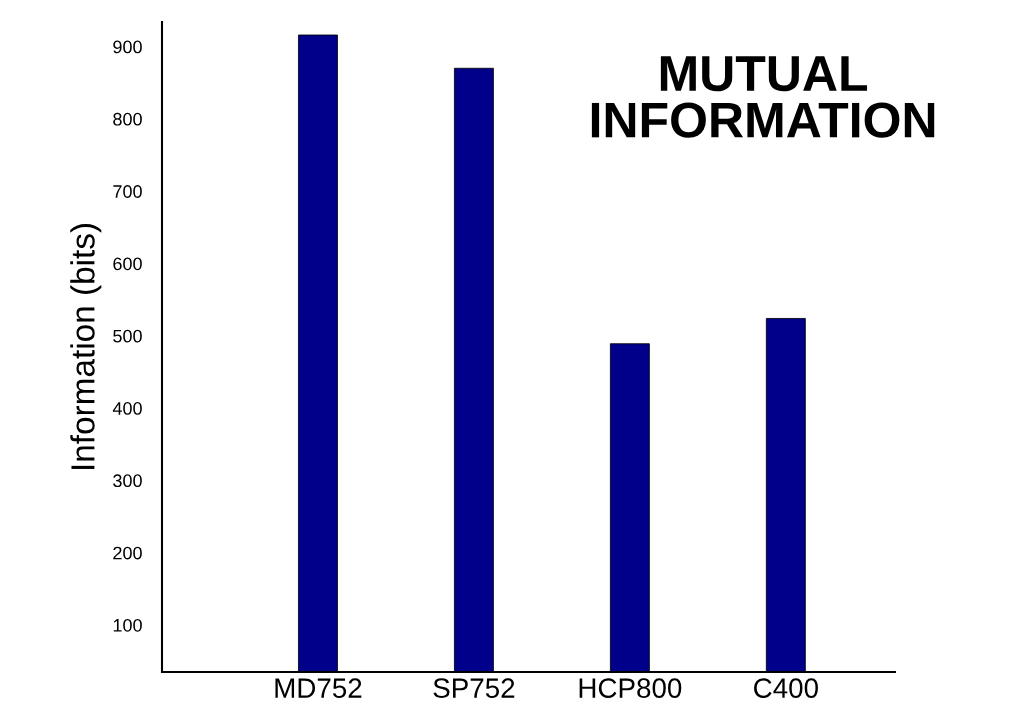 This screenshot has width=1030, height=710. What do you see at coordinates (127, 119) in the screenshot?
I see `y-tick-label: 800` at bounding box center [127, 119].